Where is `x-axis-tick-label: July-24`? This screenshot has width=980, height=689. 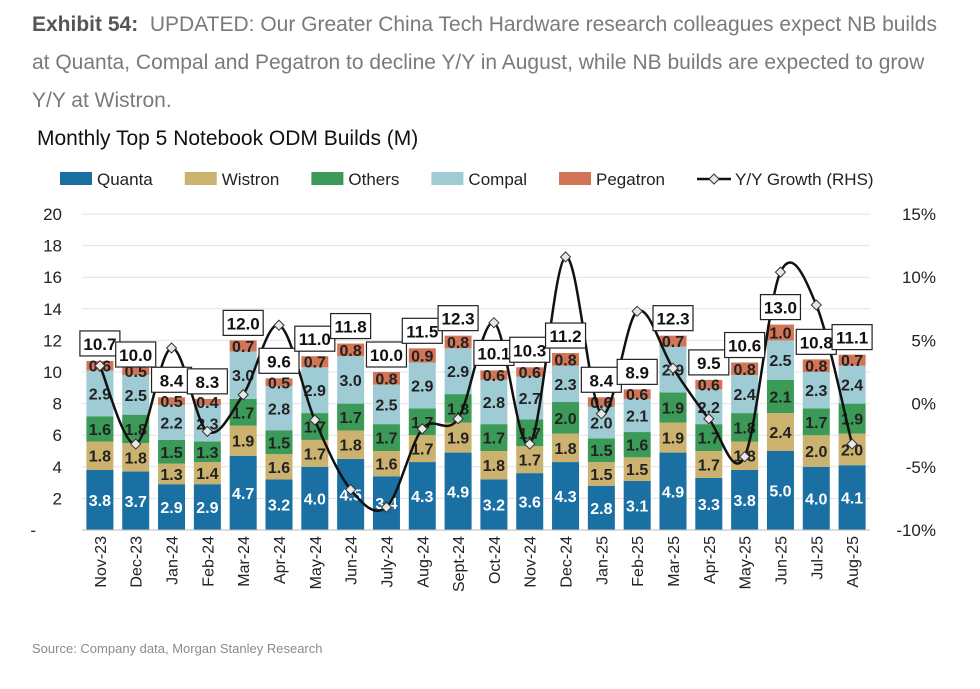 x-axis-tick-label: July-24 is located at coordinates (387, 562).